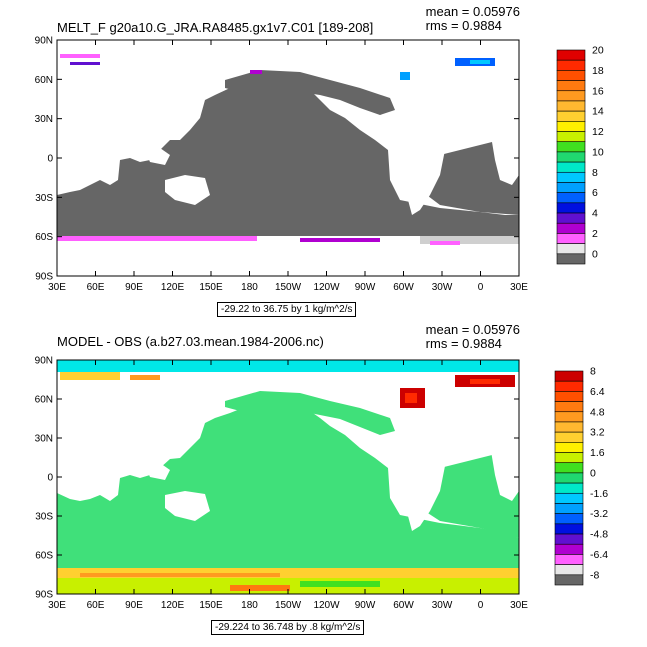  What do you see at coordinates (472, 11) in the screenshot?
I see `top-mean: mean = 0.05976` at bounding box center [472, 11].